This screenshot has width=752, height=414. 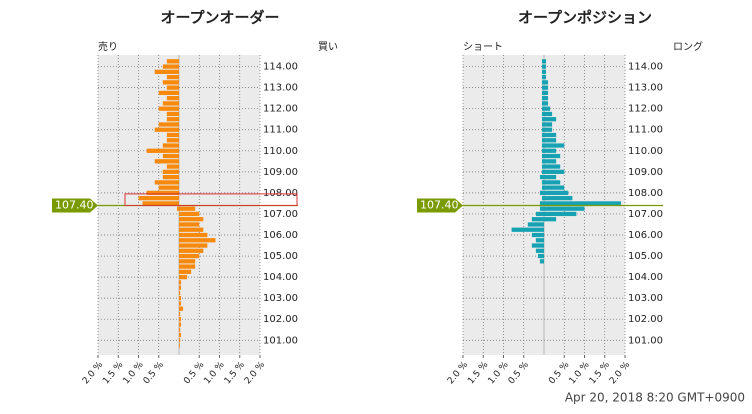 I want to click on current-price-label: 107.40, so click(x=439, y=205).